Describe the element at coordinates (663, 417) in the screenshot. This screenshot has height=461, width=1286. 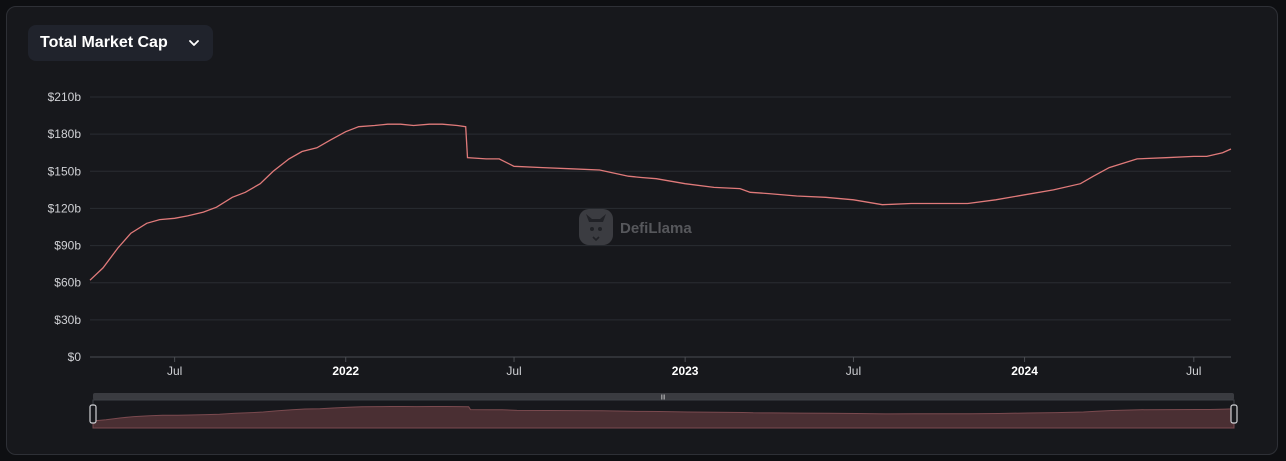
I see `range-slider-preview-area` at that location.